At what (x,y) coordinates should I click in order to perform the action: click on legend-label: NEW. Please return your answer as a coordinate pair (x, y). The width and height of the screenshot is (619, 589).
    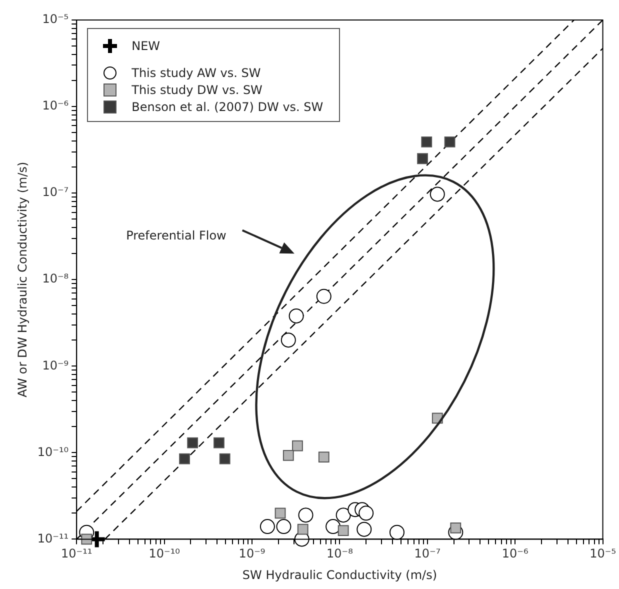
    Looking at the image, I should click on (146, 45).